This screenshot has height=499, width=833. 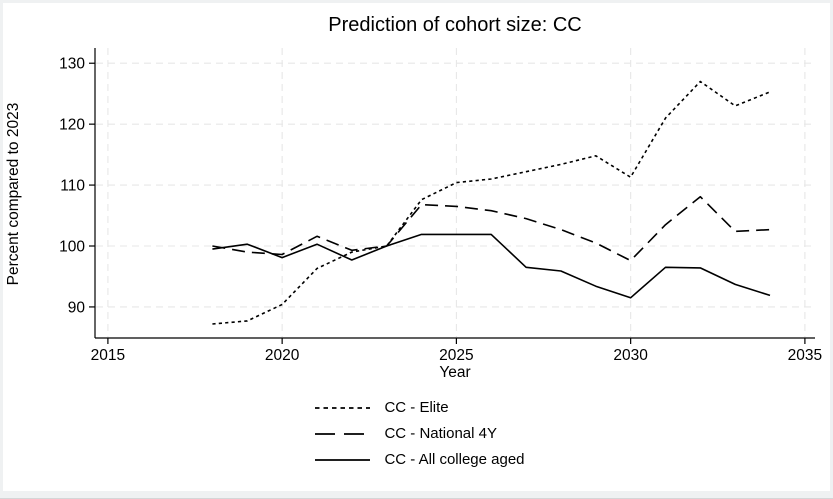 What do you see at coordinates (455, 372) in the screenshot?
I see `x-axis-title: Year` at bounding box center [455, 372].